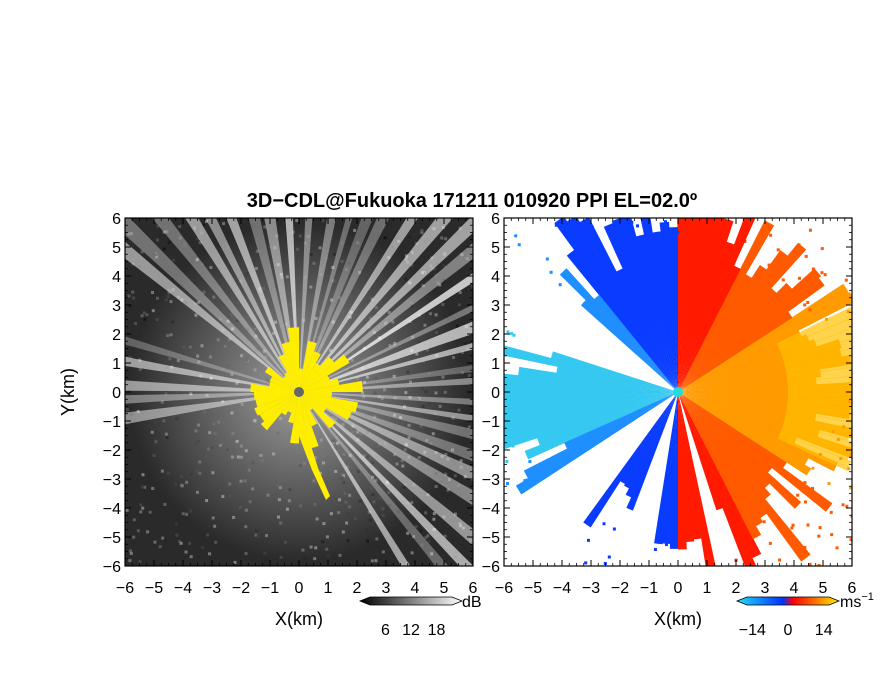 This screenshot has height=680, width=880. Describe the element at coordinates (413, 630) in the screenshot. I see `left-colorbar-labels: 6 12 18` at that location.